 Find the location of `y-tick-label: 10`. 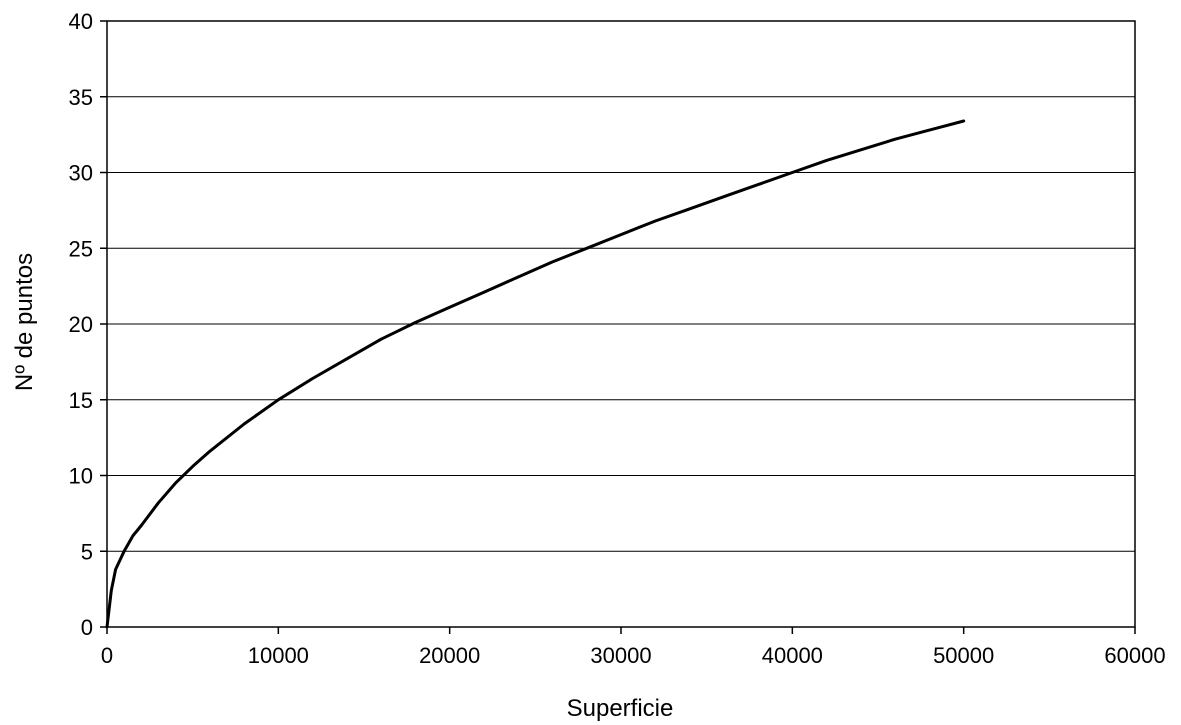

y-tick-label: 10 is located at coordinates (81, 476).